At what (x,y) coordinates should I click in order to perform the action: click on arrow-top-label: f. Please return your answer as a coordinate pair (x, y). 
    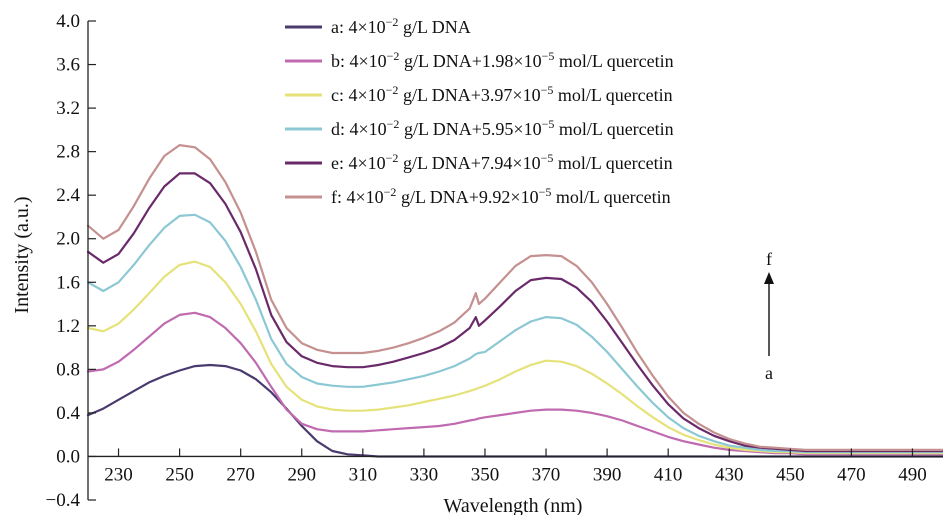
    Looking at the image, I should click on (769, 259).